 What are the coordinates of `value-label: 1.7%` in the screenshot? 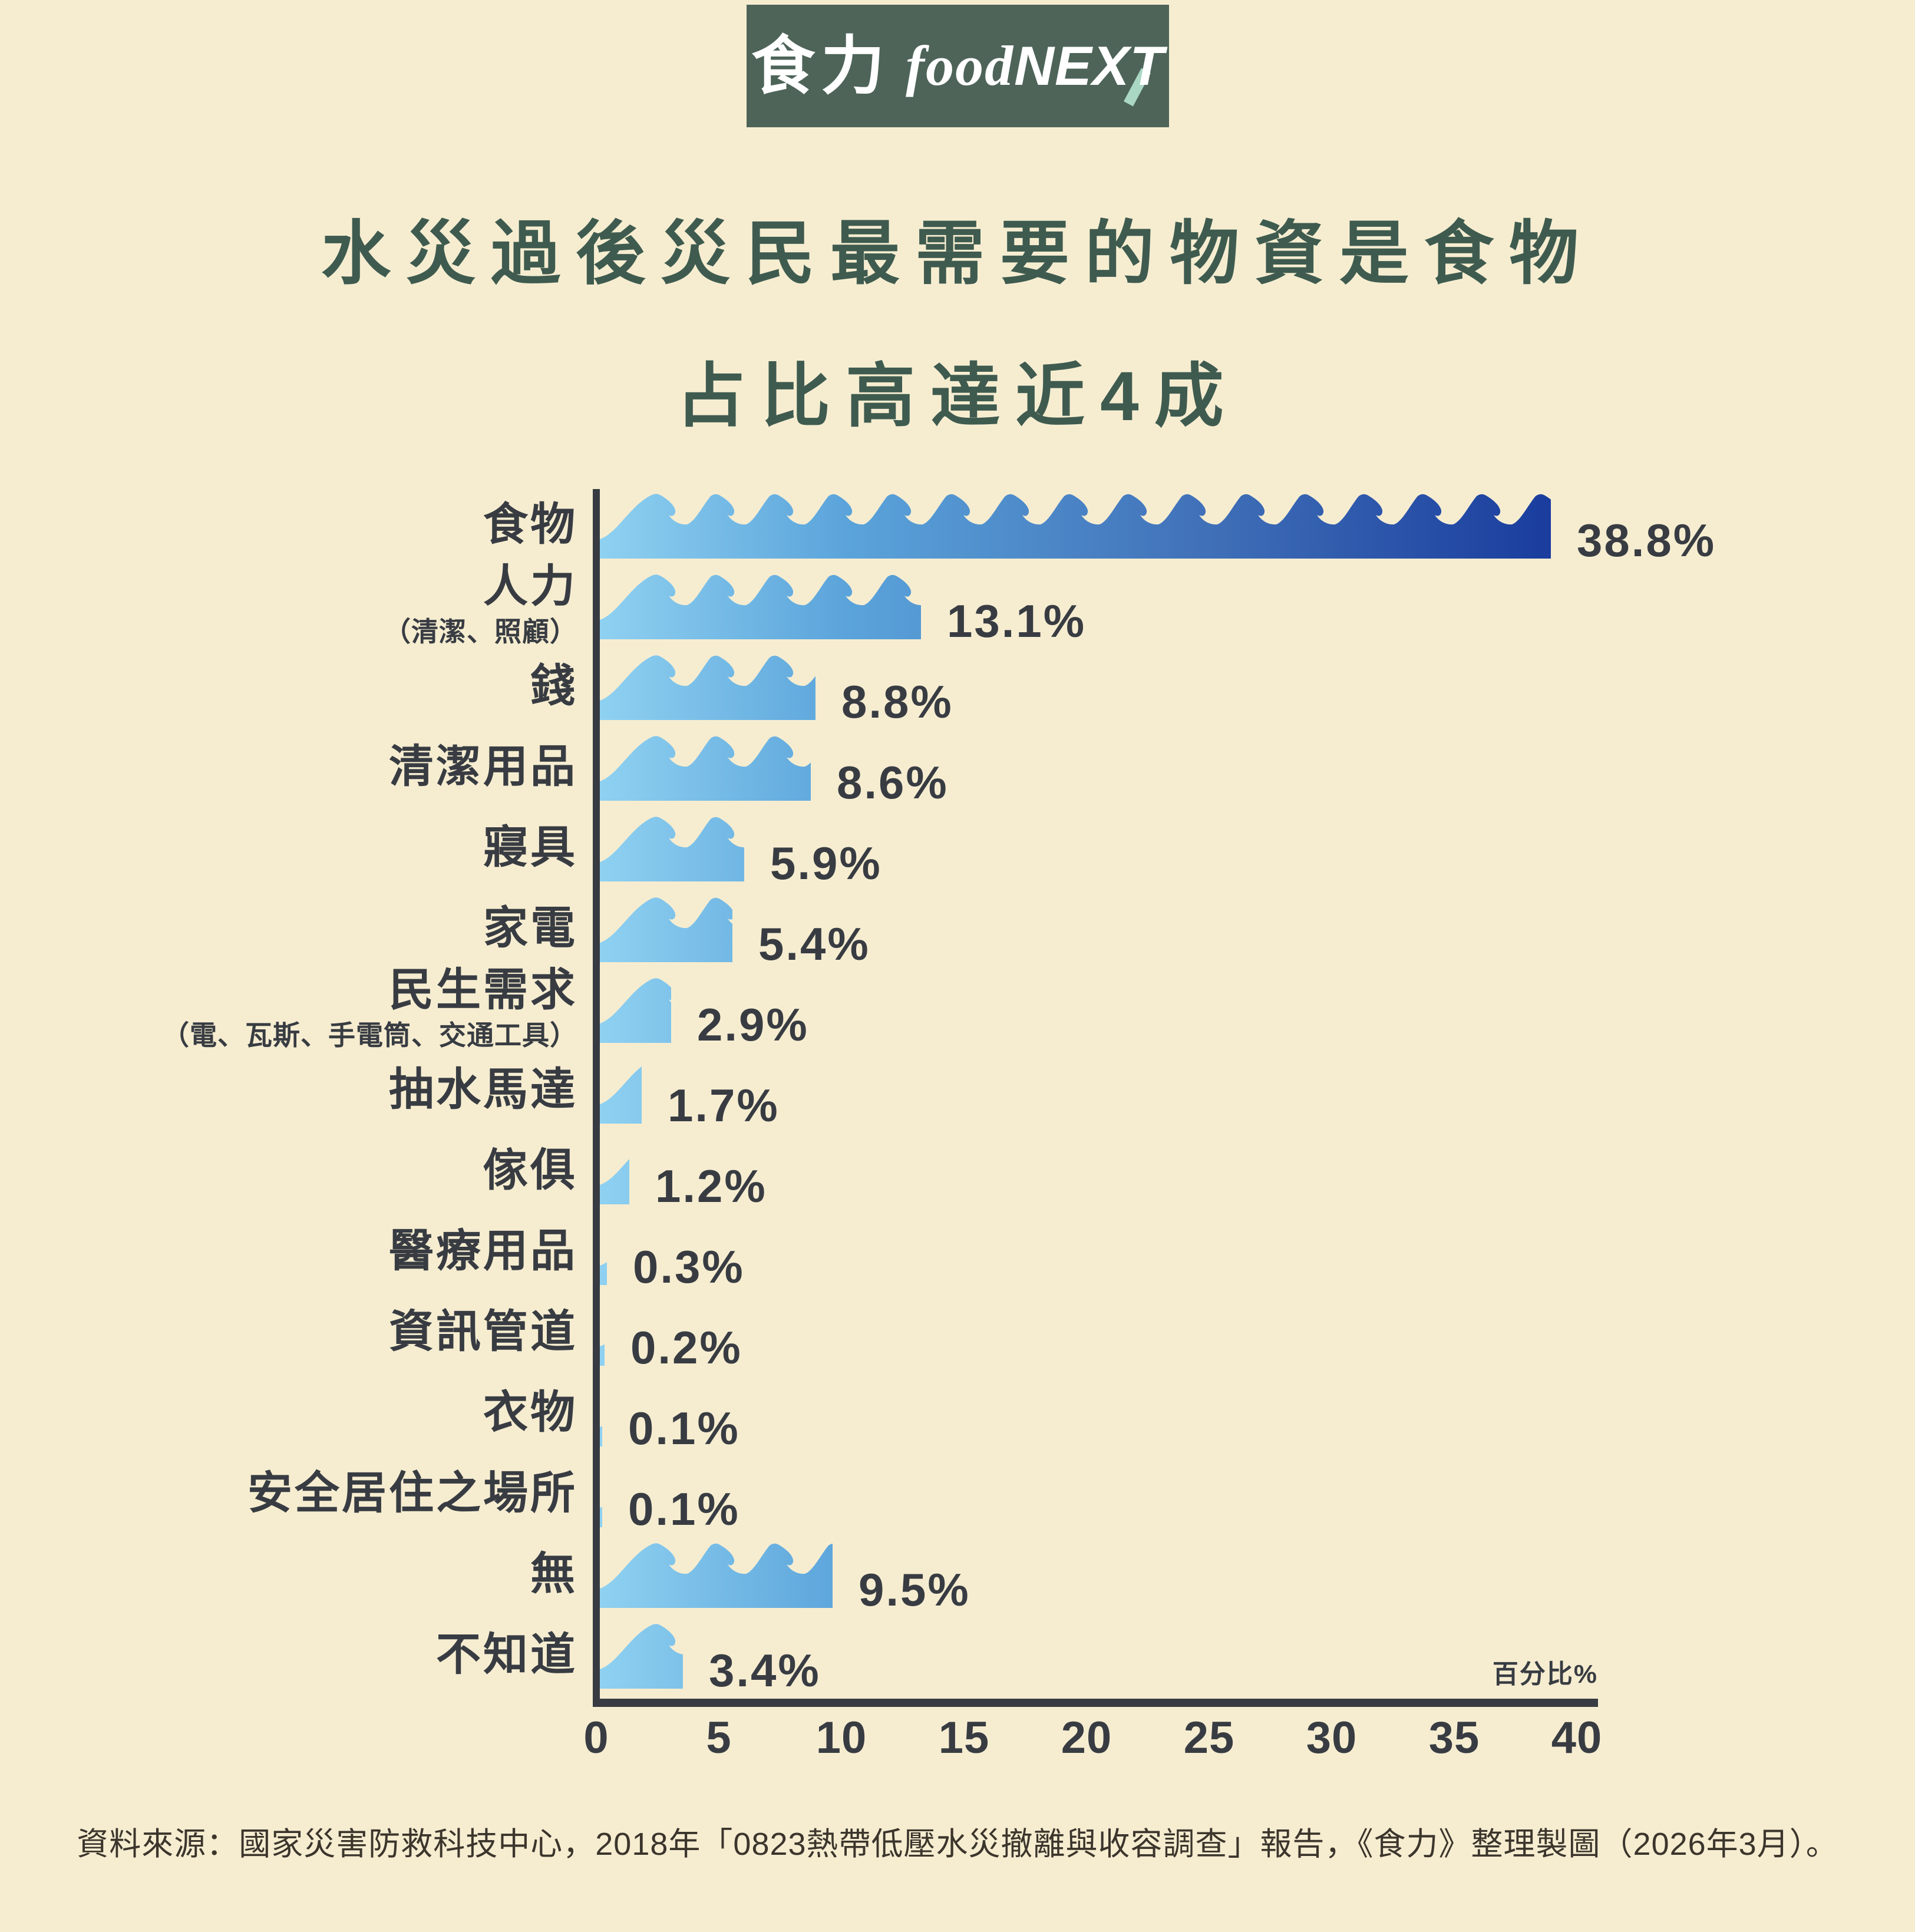 It's located at (724, 1105).